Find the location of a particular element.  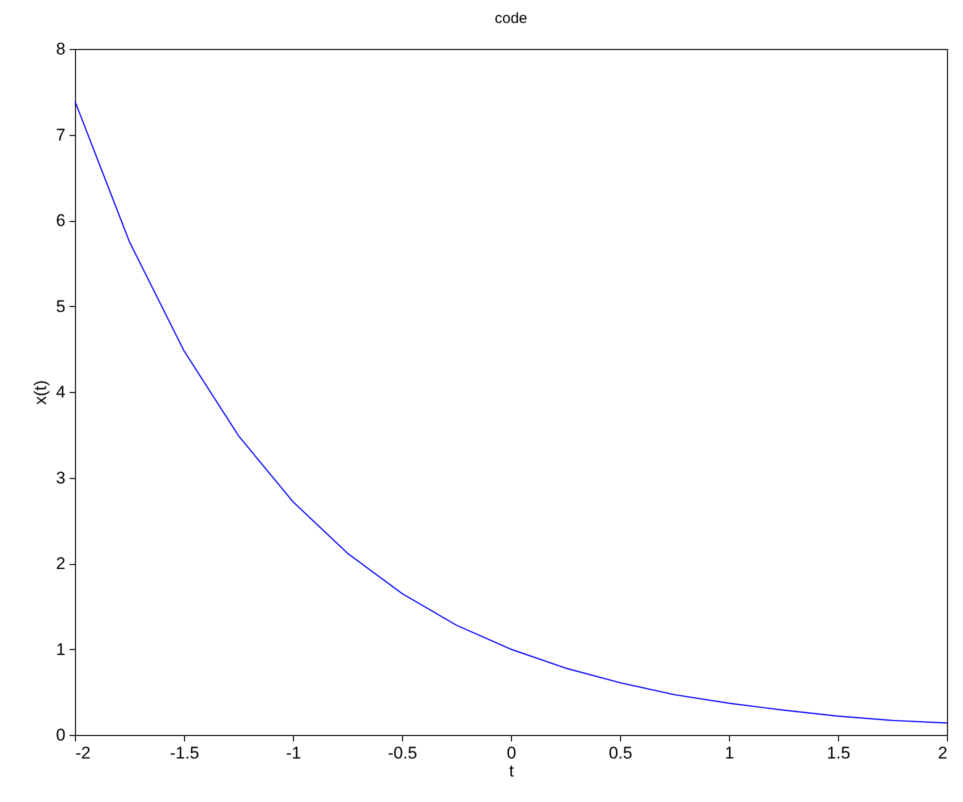

x-tick-label: -1.5 is located at coordinates (185, 753).